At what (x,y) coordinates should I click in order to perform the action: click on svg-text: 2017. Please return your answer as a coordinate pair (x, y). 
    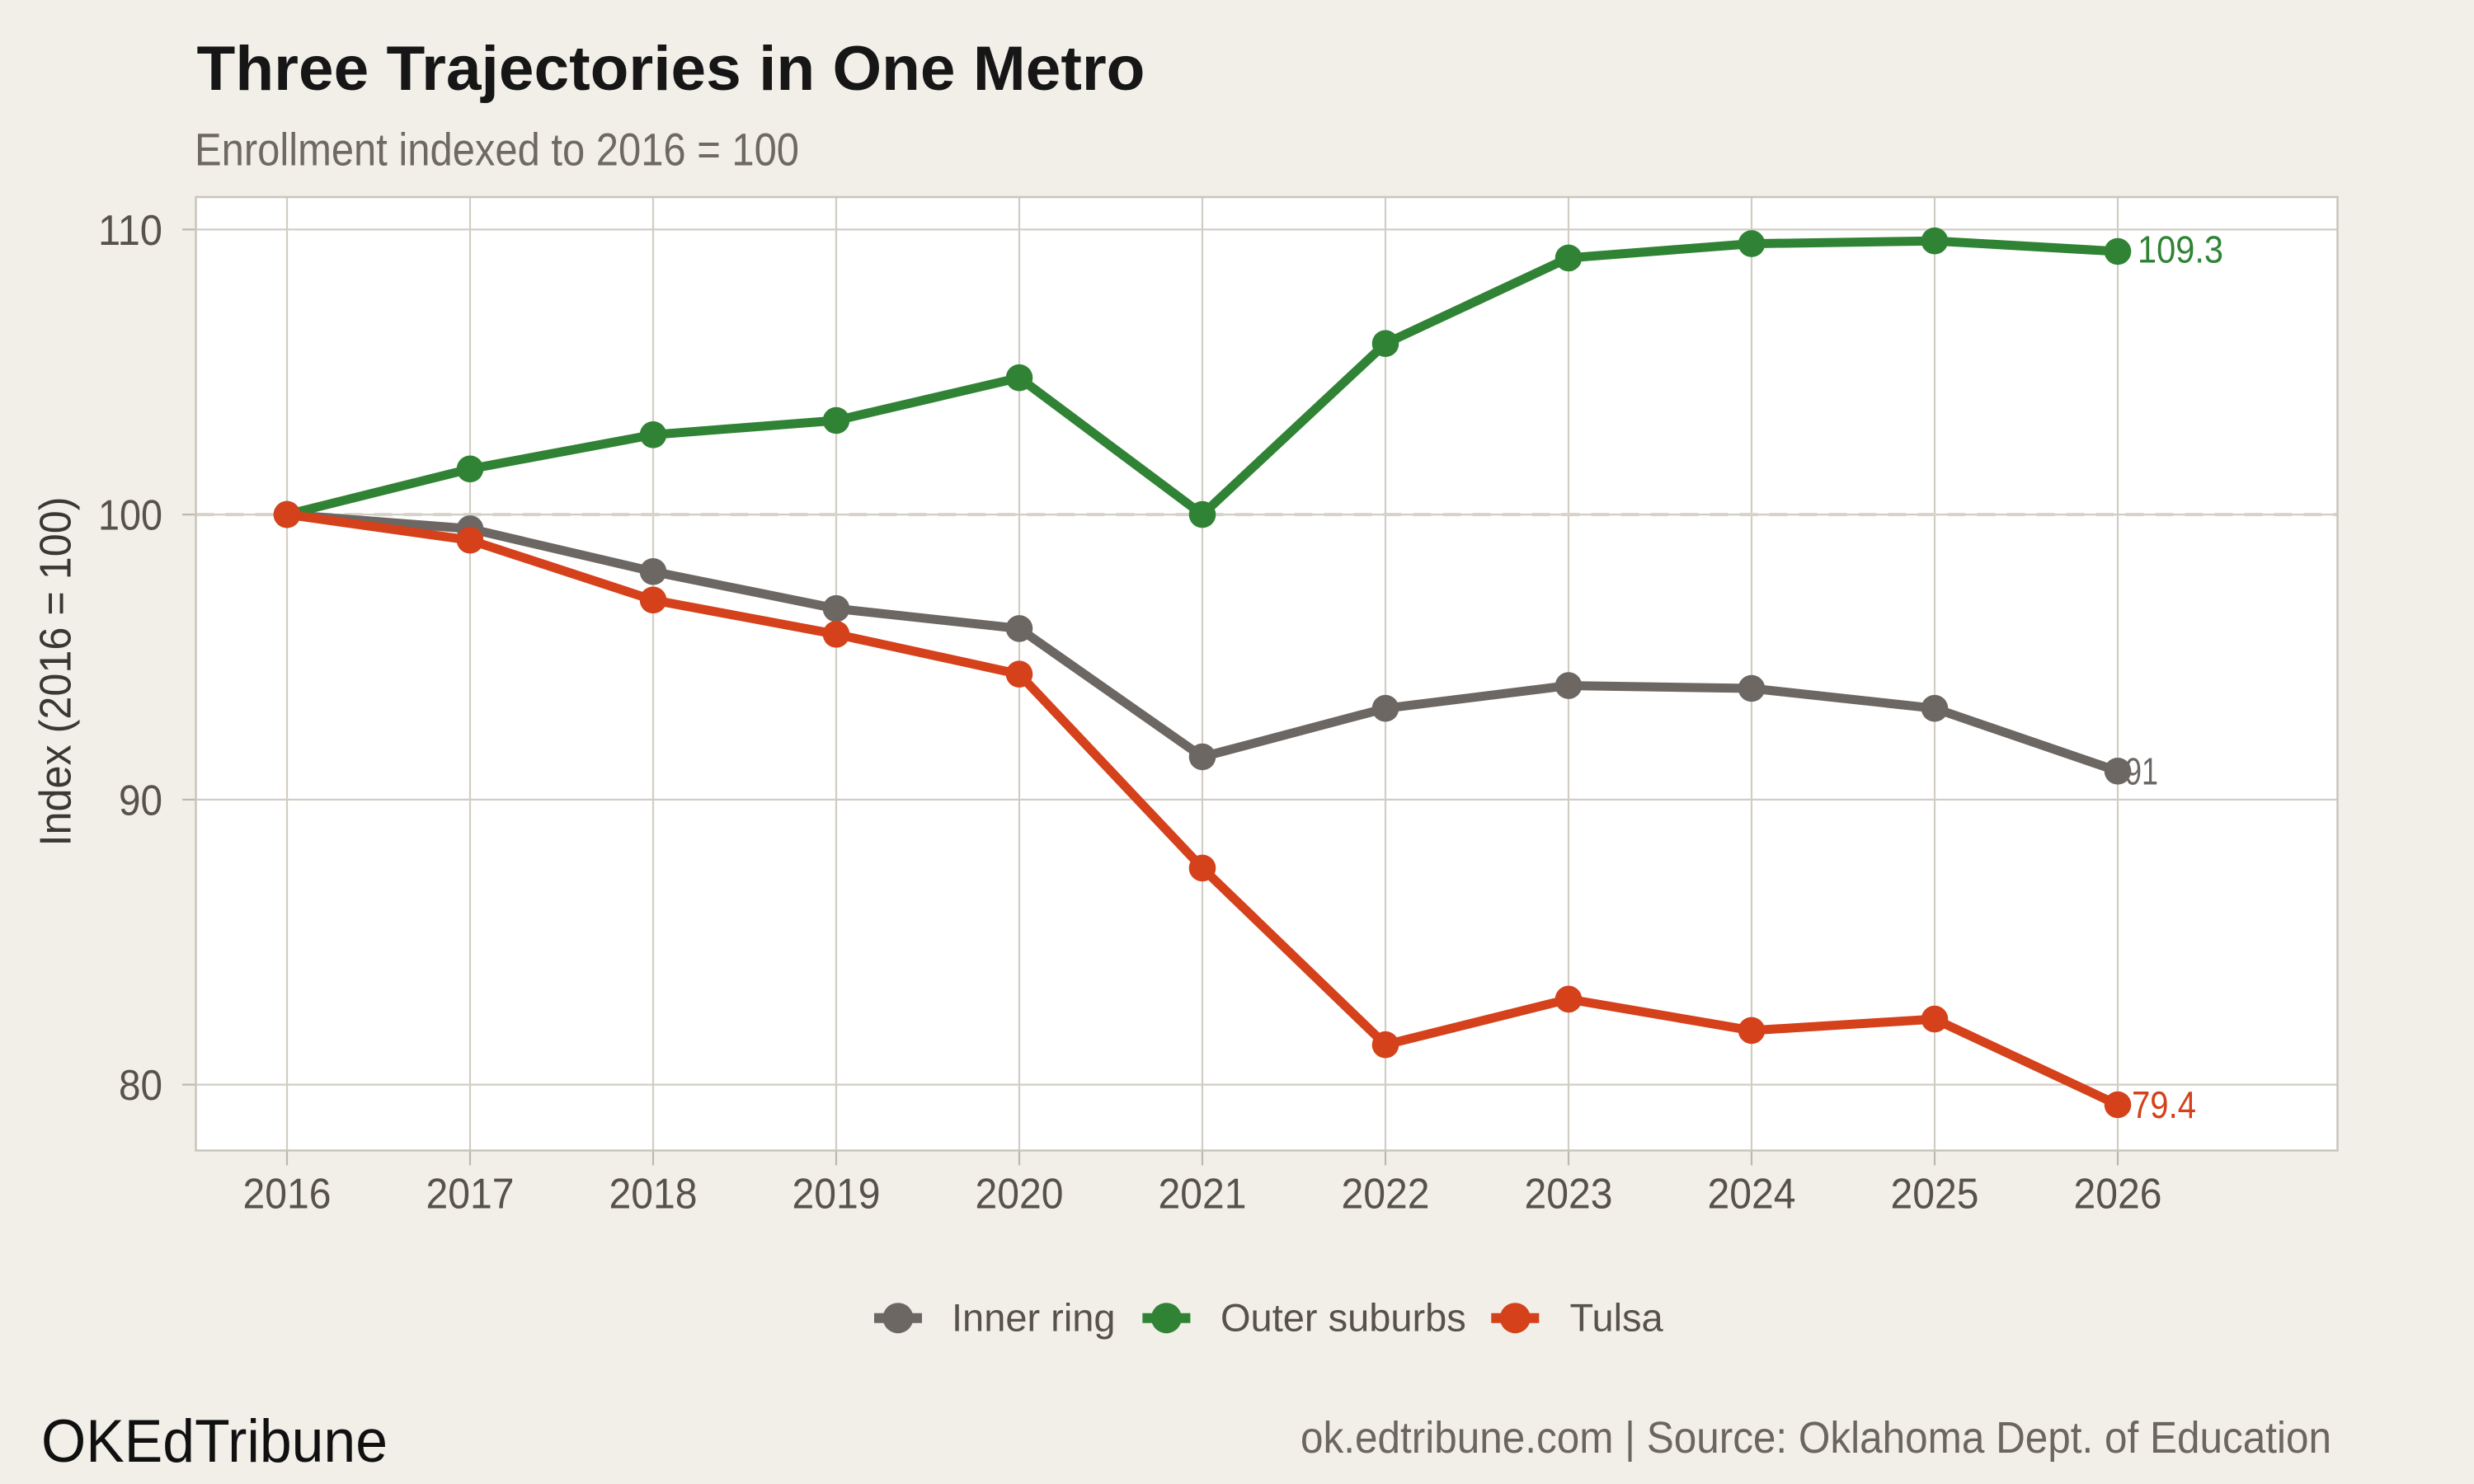
    Looking at the image, I should click on (470, 1195).